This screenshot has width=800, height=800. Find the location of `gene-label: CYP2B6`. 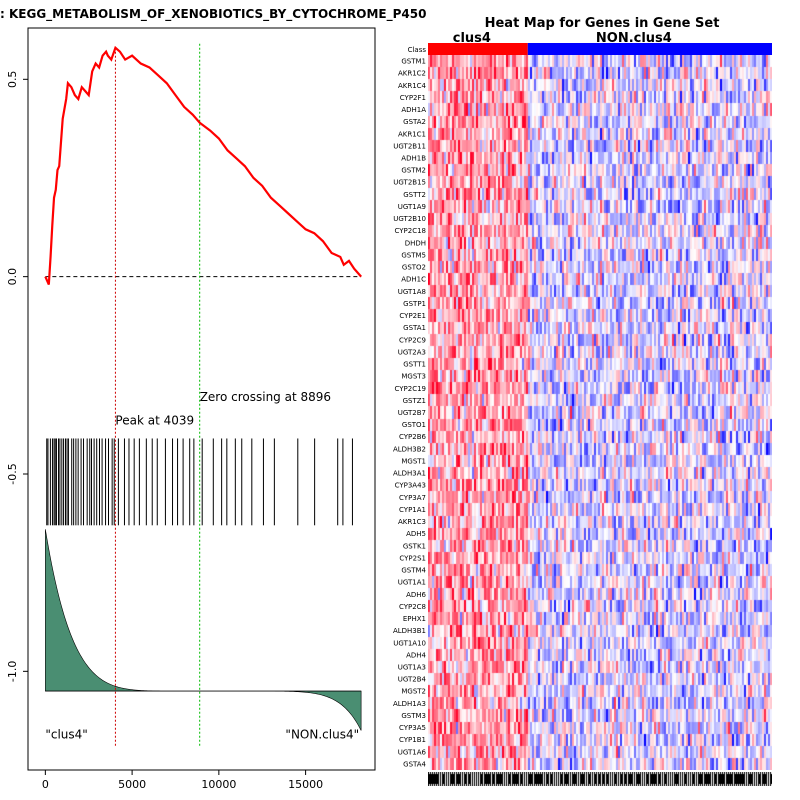

gene-label: CYP2B6 is located at coordinates (413, 437).